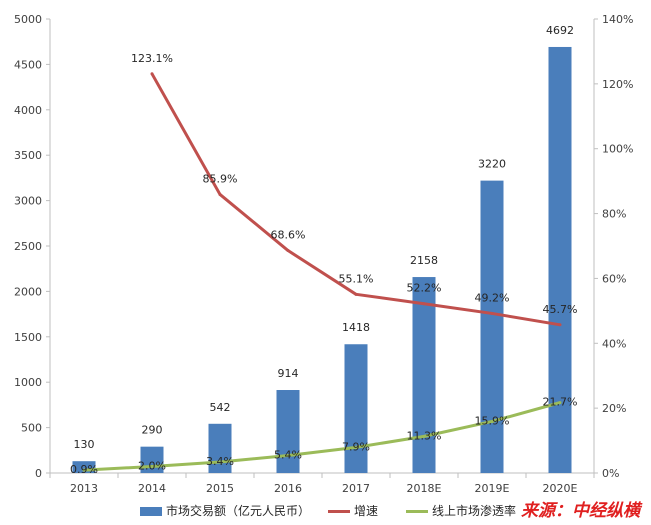 This screenshot has width=651, height=525. Describe the element at coordinates (28, 246) in the screenshot. I see `left-tick-label: 2500` at that location.